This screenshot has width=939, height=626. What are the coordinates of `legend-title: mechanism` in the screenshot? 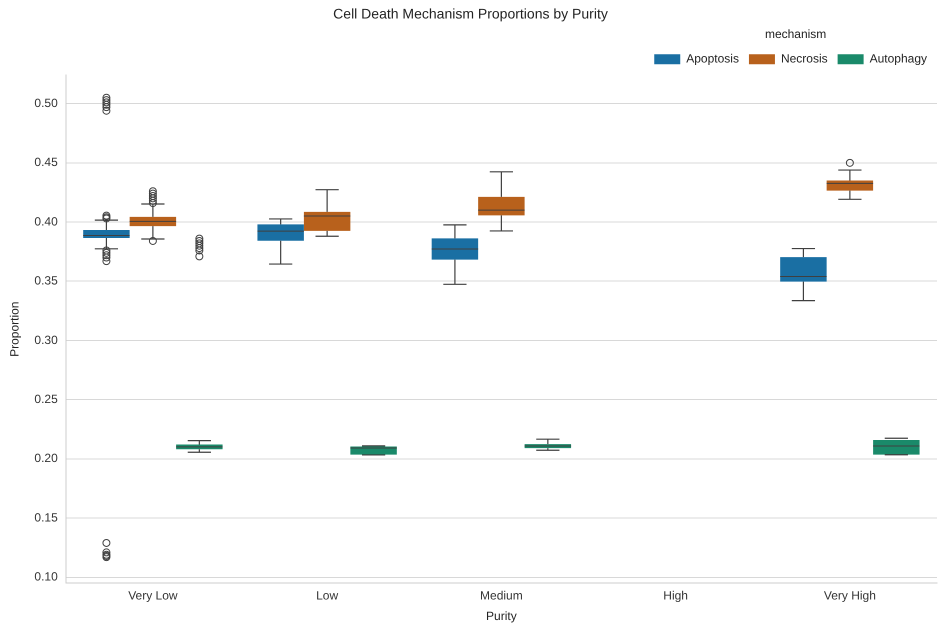 It's located at (795, 34).